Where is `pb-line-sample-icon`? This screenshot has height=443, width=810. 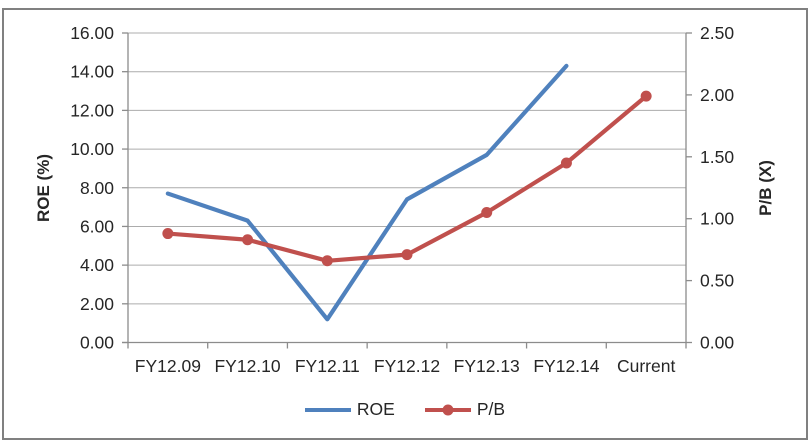 pb-line-sample-icon is located at coordinates (447, 409).